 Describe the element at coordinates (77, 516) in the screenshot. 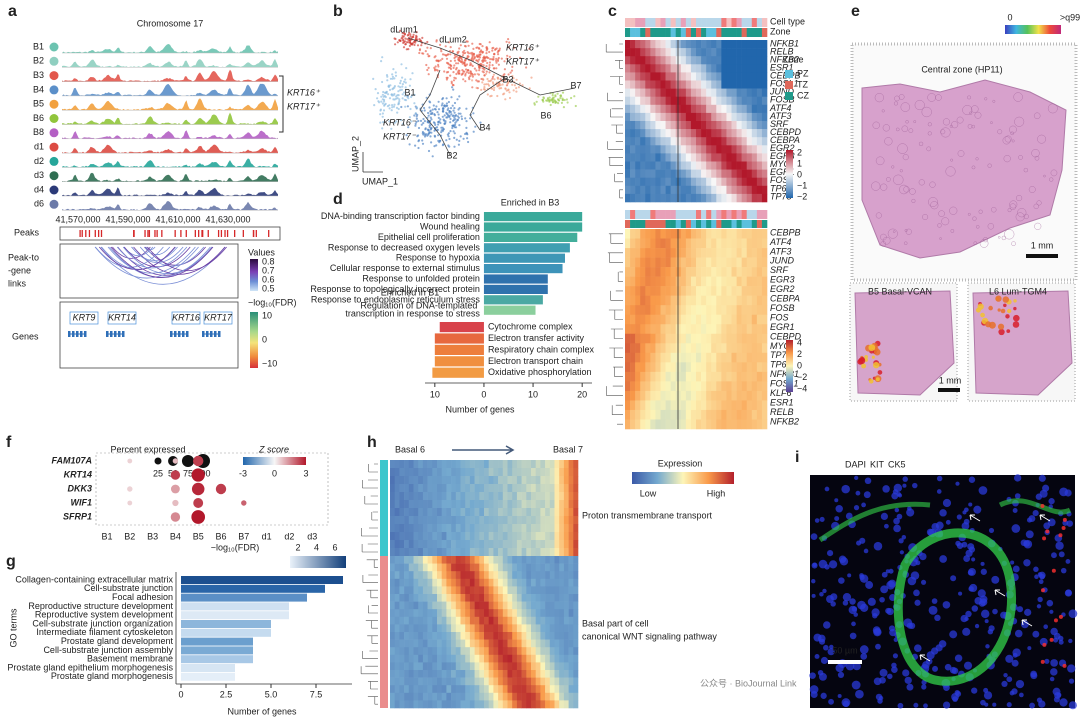

I see `row-label: SFRP1` at that location.